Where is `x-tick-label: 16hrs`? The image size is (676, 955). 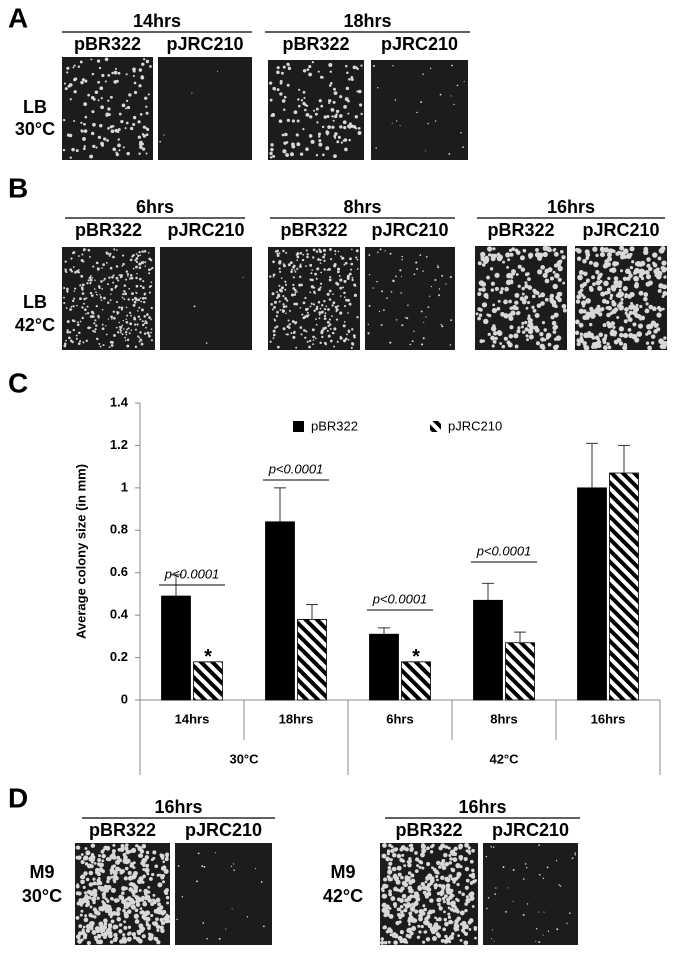 x-tick-label: 16hrs is located at coordinates (608, 718).